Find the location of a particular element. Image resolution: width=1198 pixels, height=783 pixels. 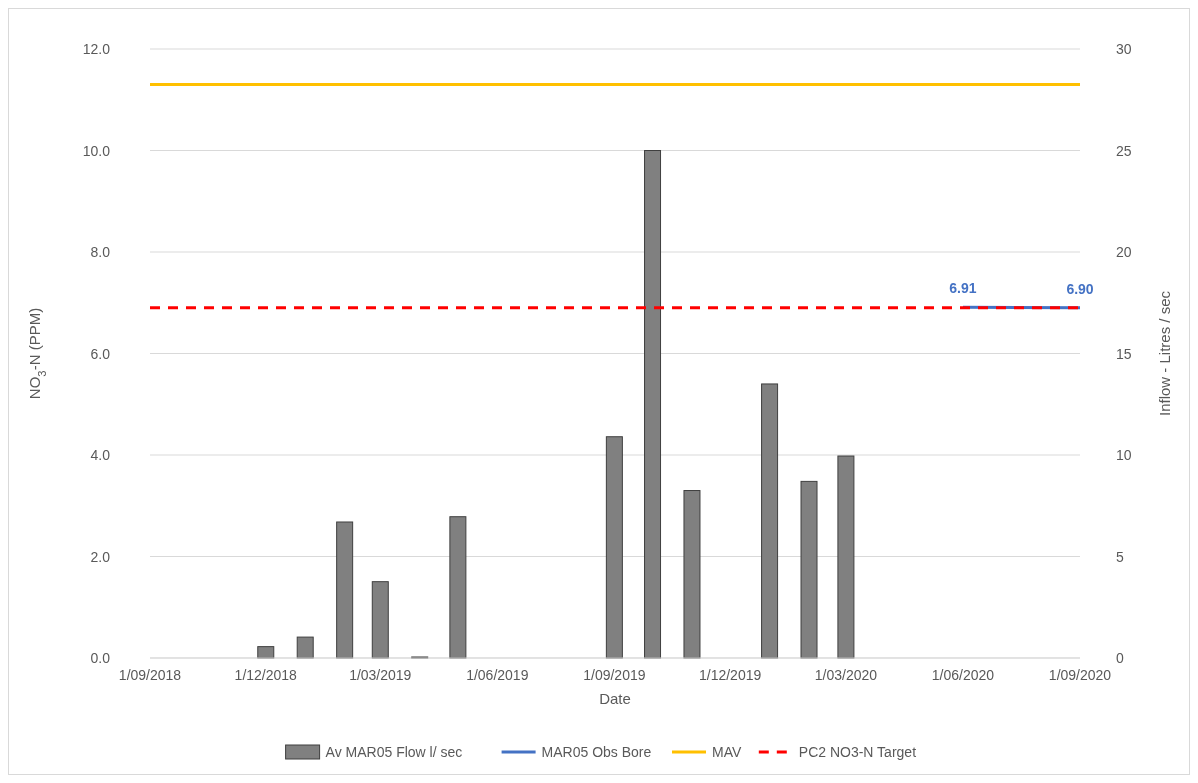

y2-tick-label: 15 is located at coordinates (1124, 353).